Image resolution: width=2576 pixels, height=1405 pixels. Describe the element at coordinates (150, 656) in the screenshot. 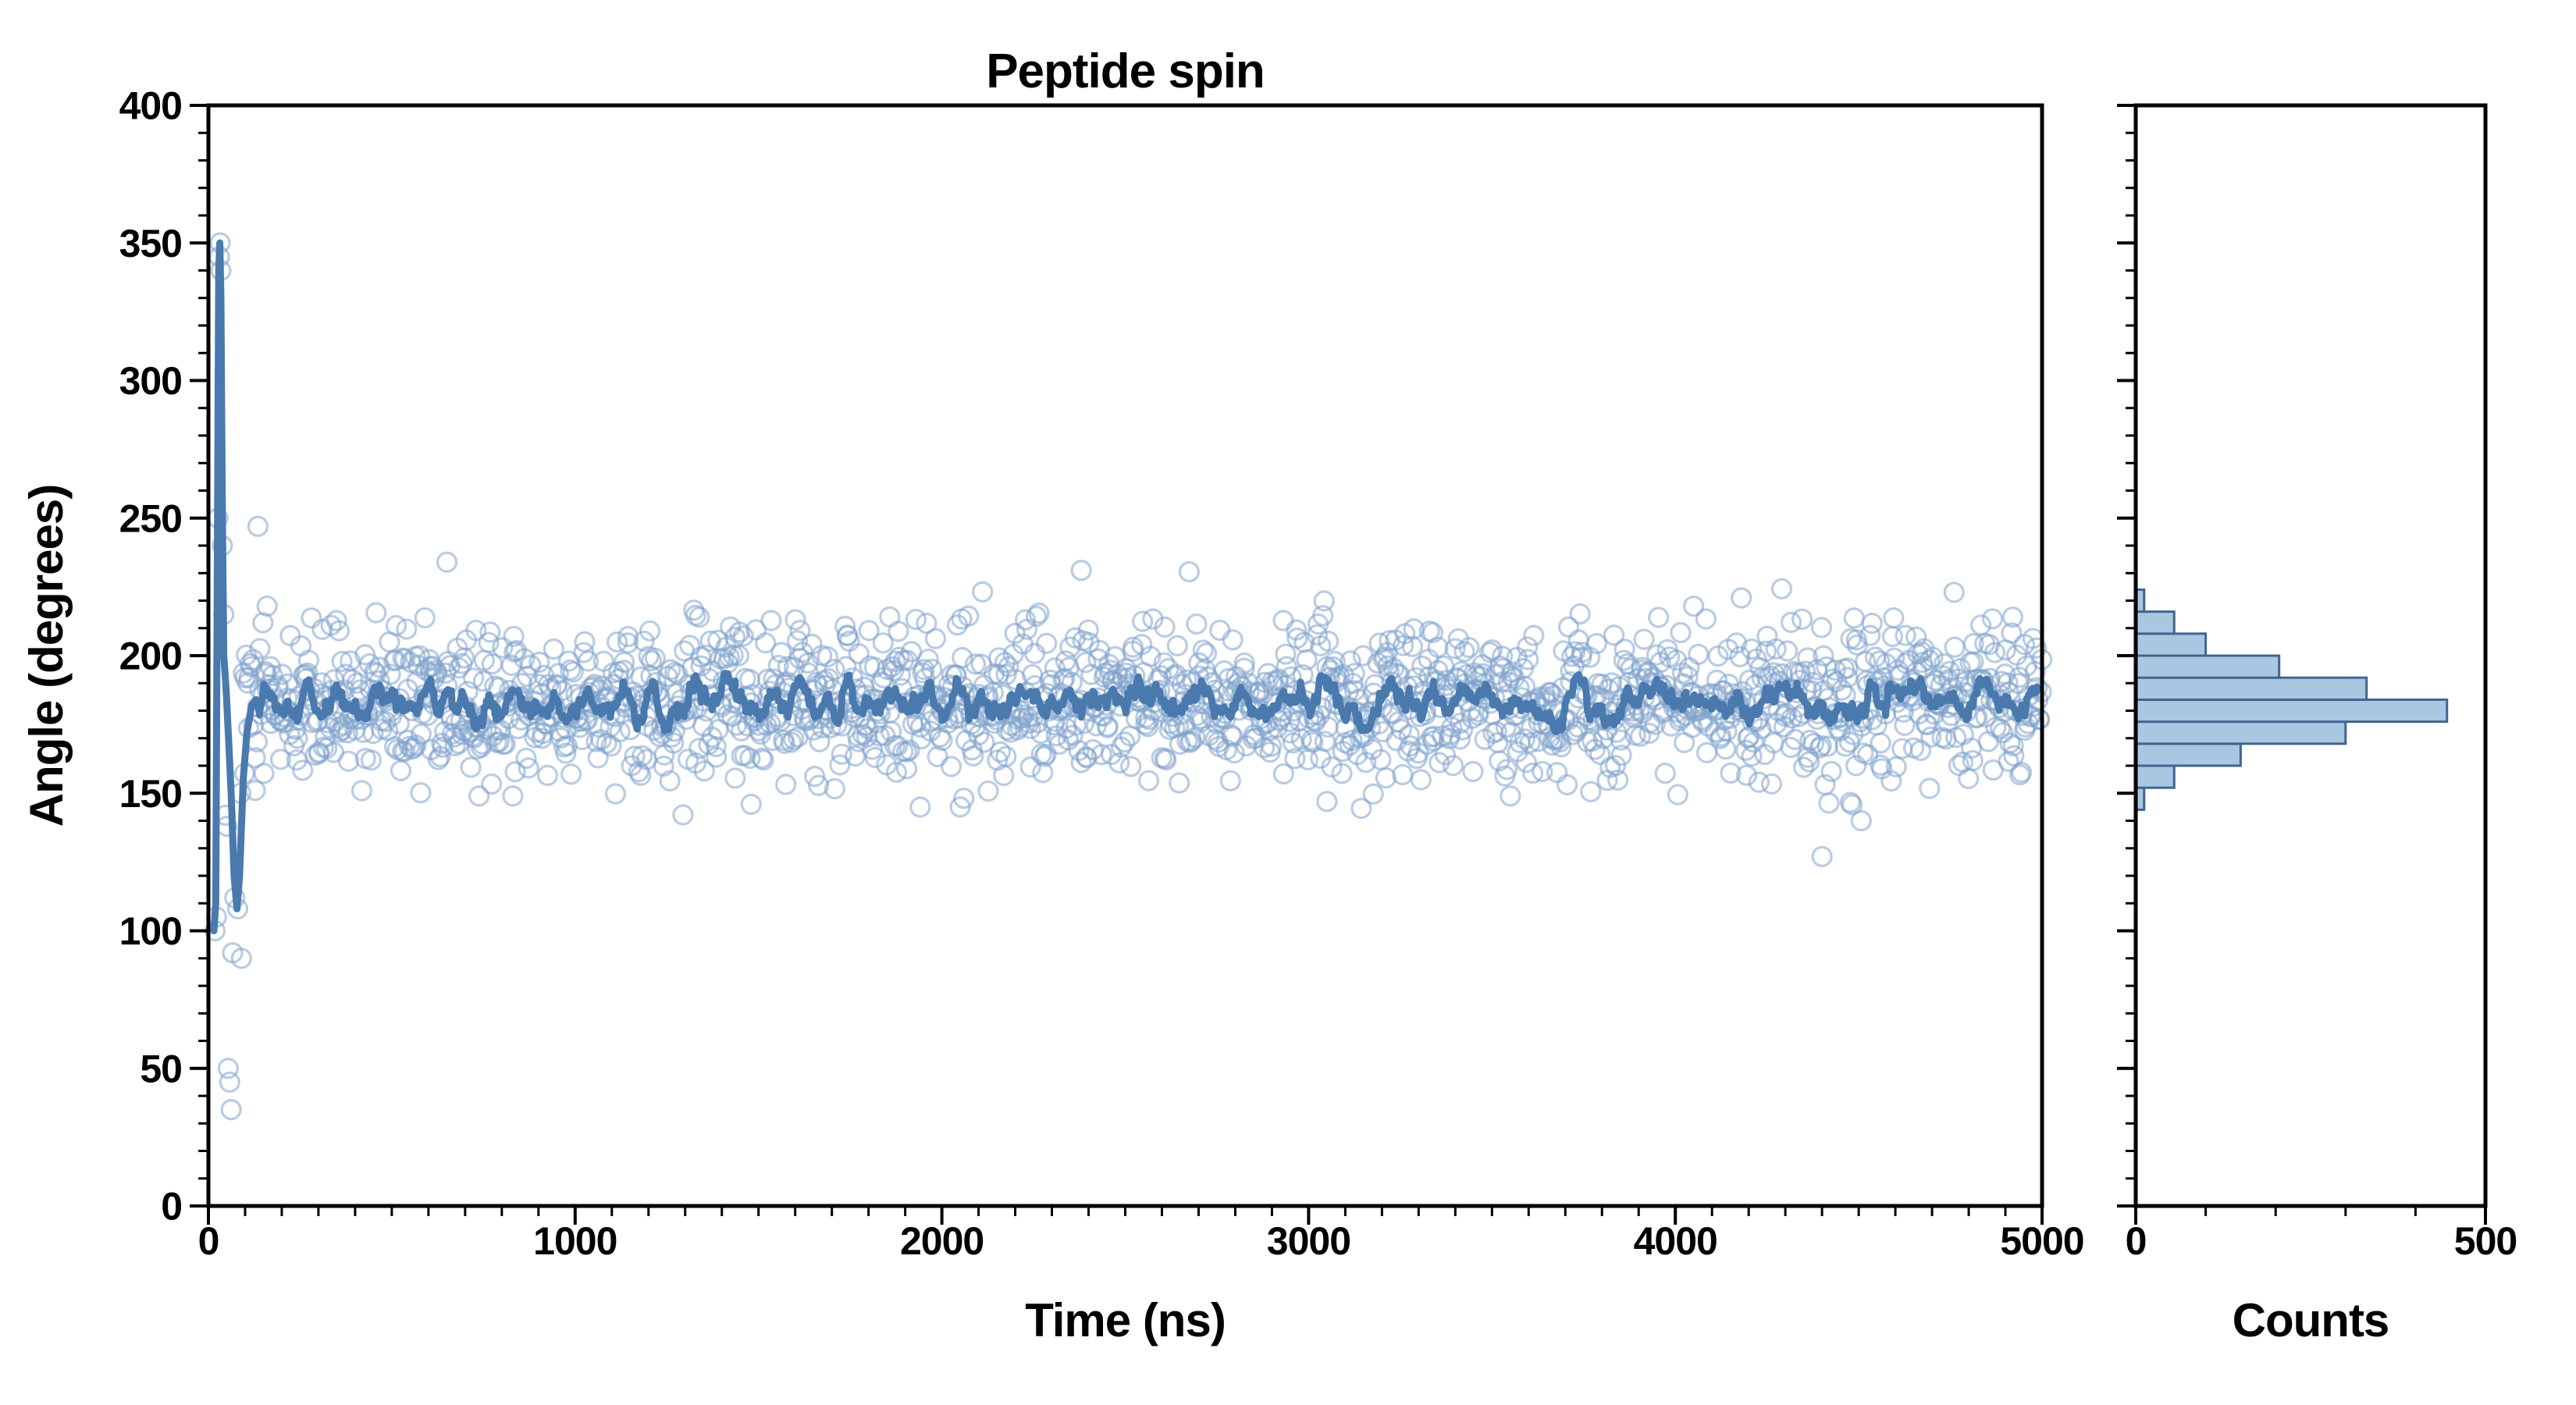

I see `y-tick-label: 200` at that location.